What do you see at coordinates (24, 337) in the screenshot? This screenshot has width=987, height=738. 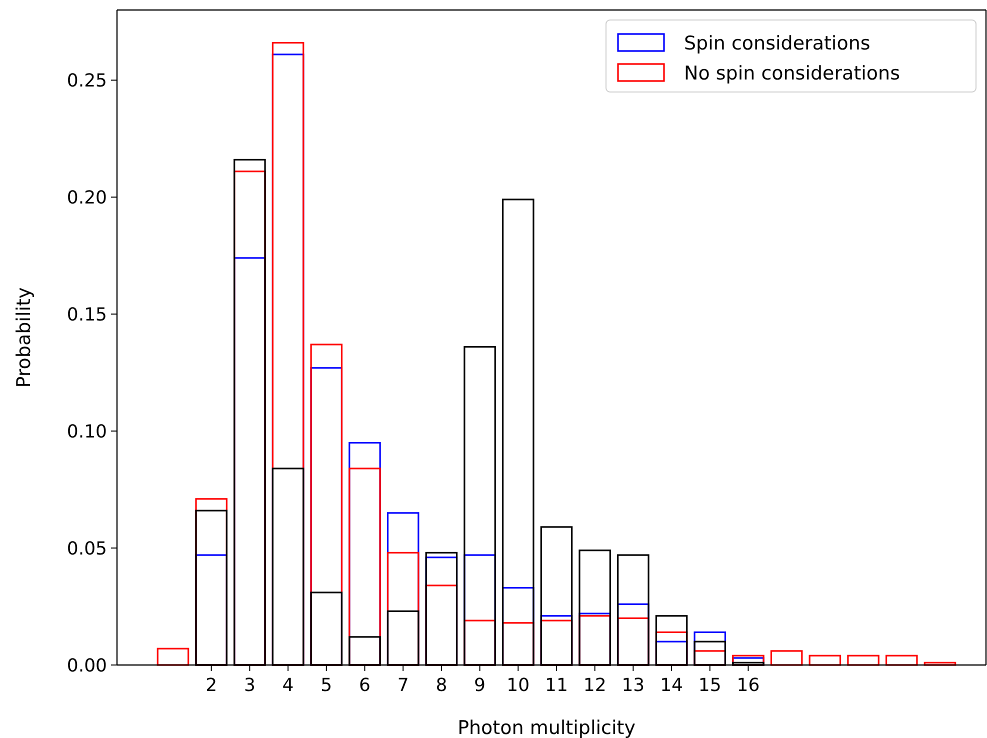 I see `y-axis-title: Probability` at bounding box center [24, 337].